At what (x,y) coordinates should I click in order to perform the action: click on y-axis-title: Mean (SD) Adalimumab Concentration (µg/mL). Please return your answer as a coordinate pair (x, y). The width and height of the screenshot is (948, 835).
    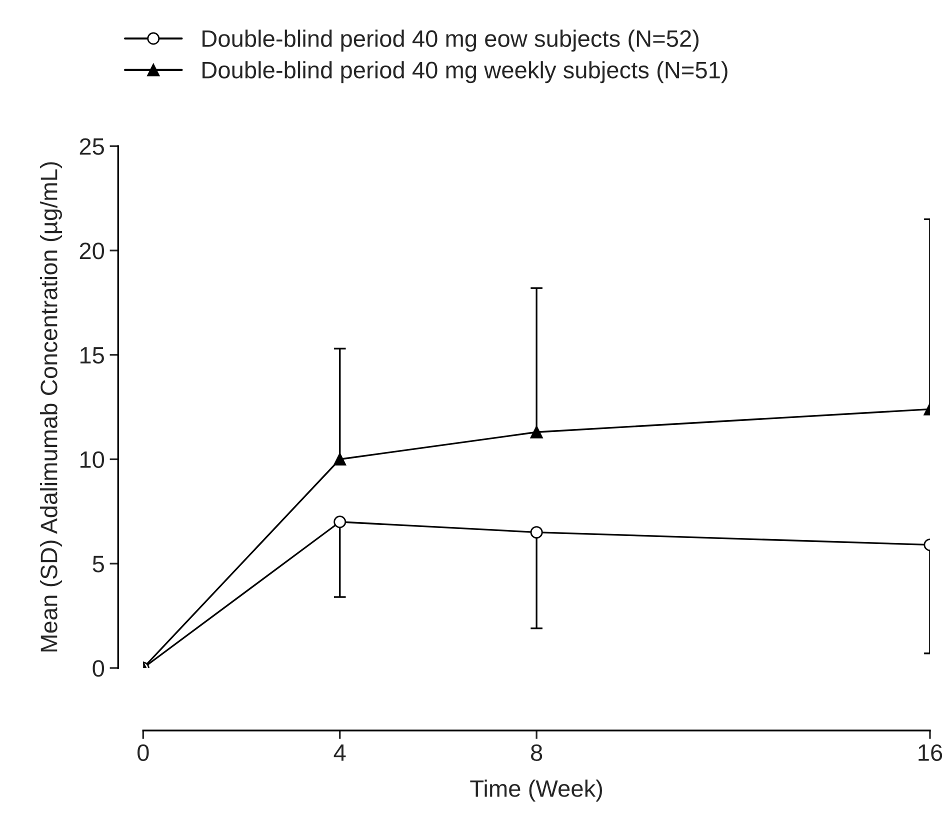
    Looking at the image, I should click on (51, 407).